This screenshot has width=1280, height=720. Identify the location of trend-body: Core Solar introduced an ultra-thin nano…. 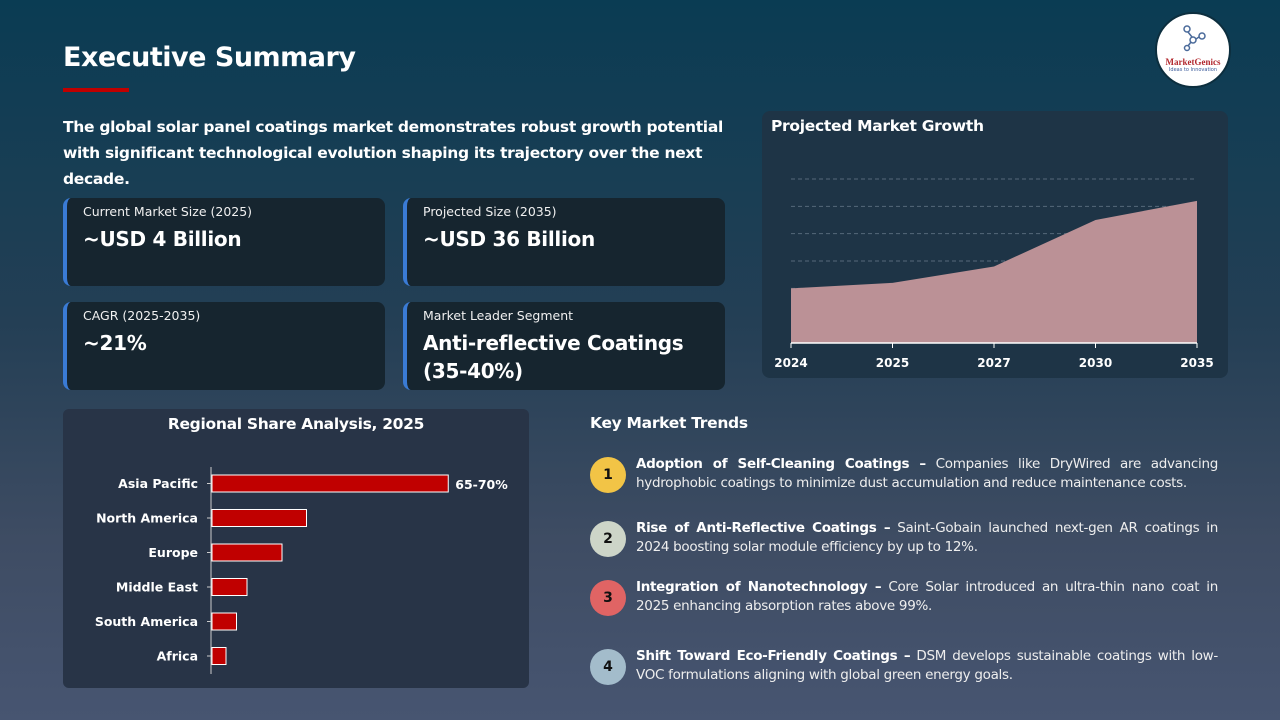
(927, 596).